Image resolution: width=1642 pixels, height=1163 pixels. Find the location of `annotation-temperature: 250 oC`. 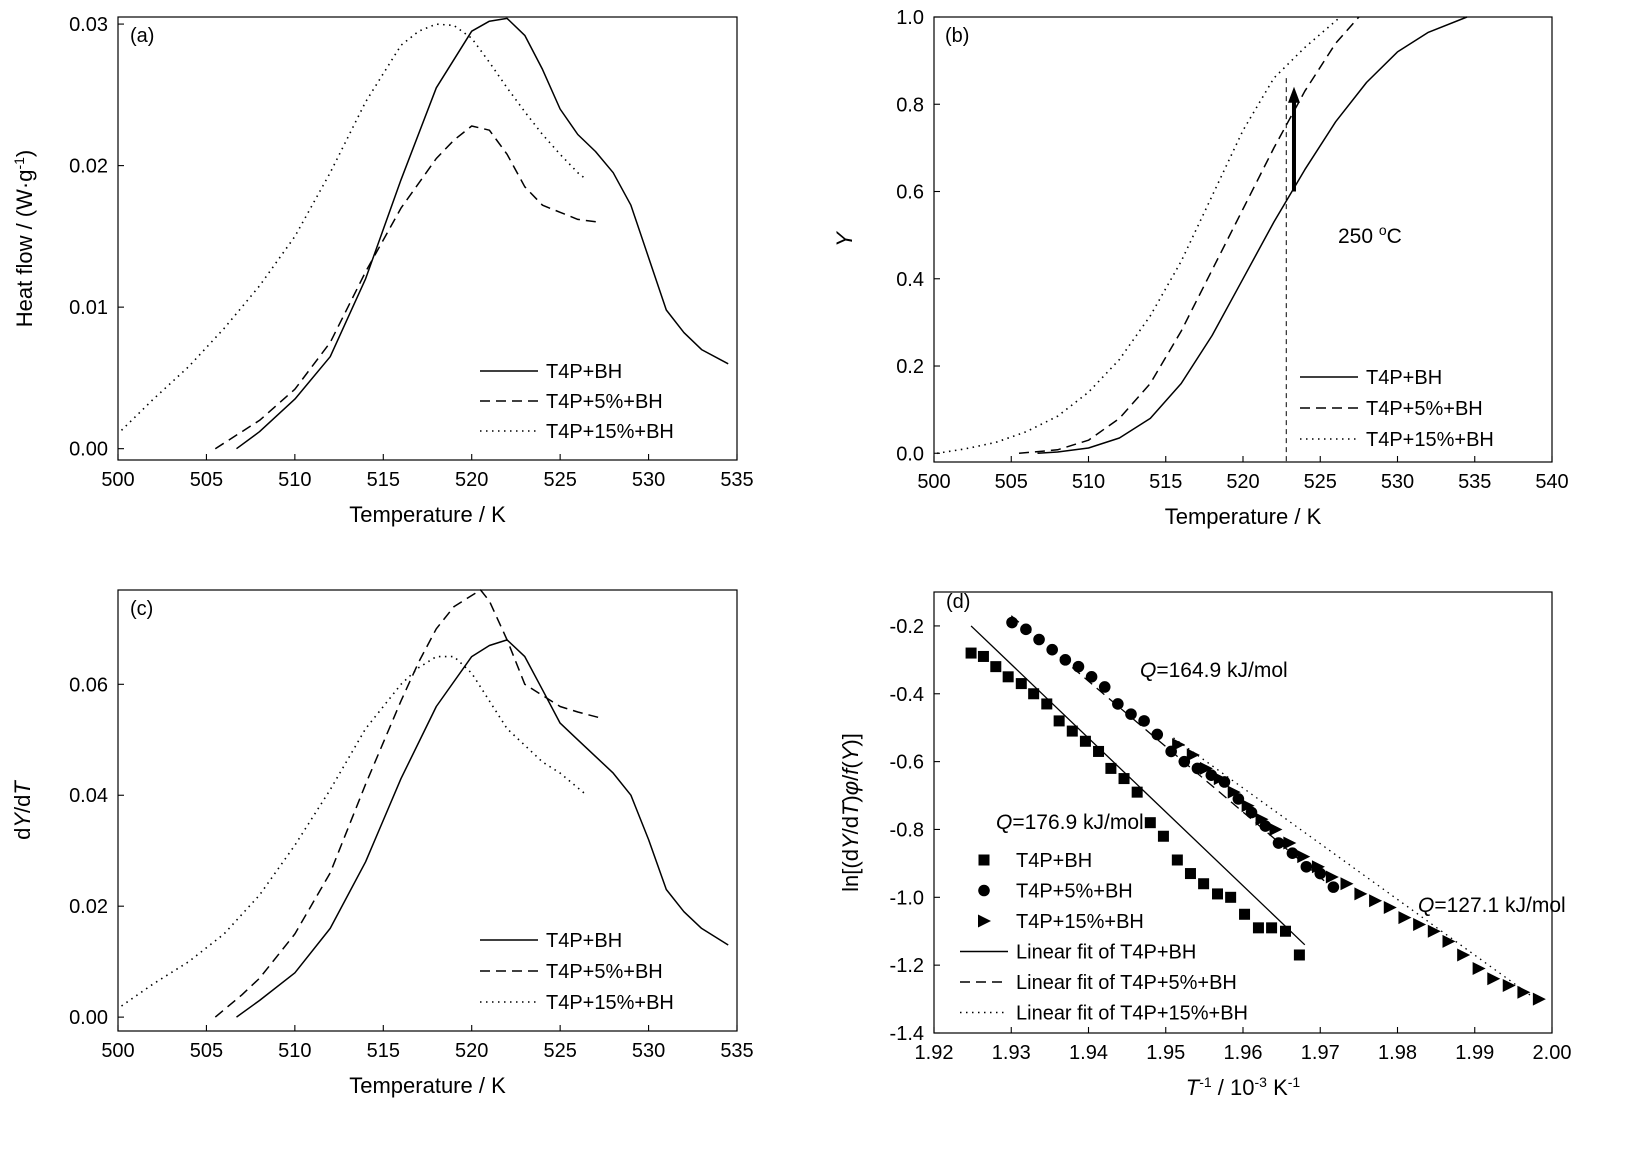

annotation-temperature: 250 oC is located at coordinates (1370, 235).